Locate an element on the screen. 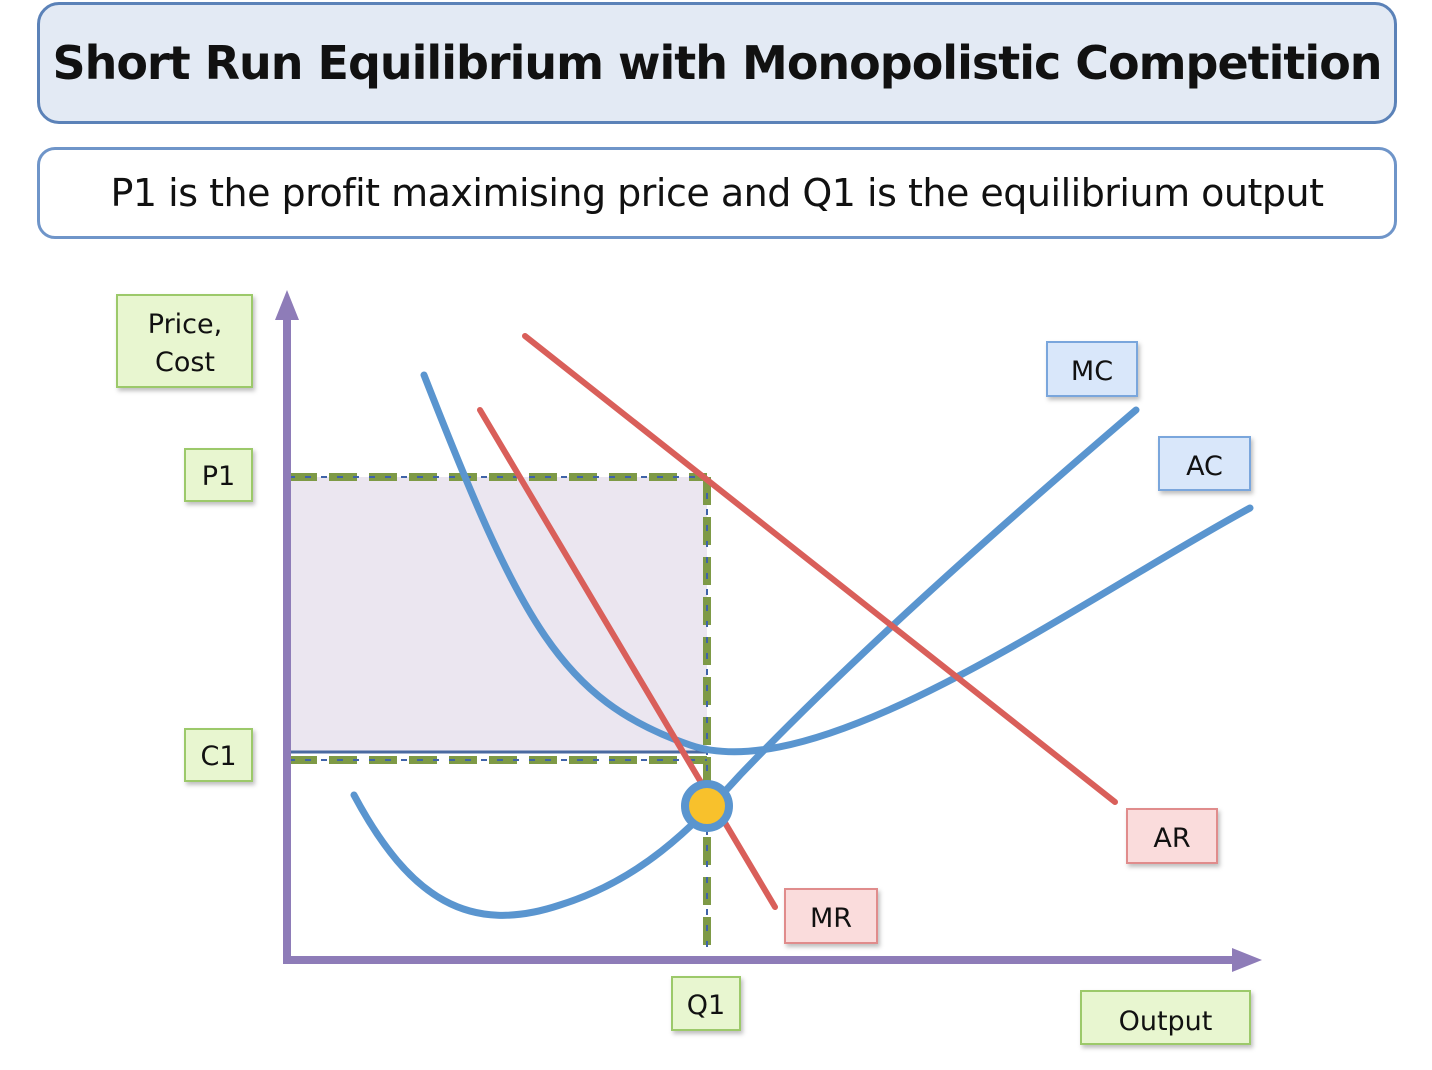 The height and width of the screenshot is (1070, 1432). c1-label-box: C1 is located at coordinates (218, 755).